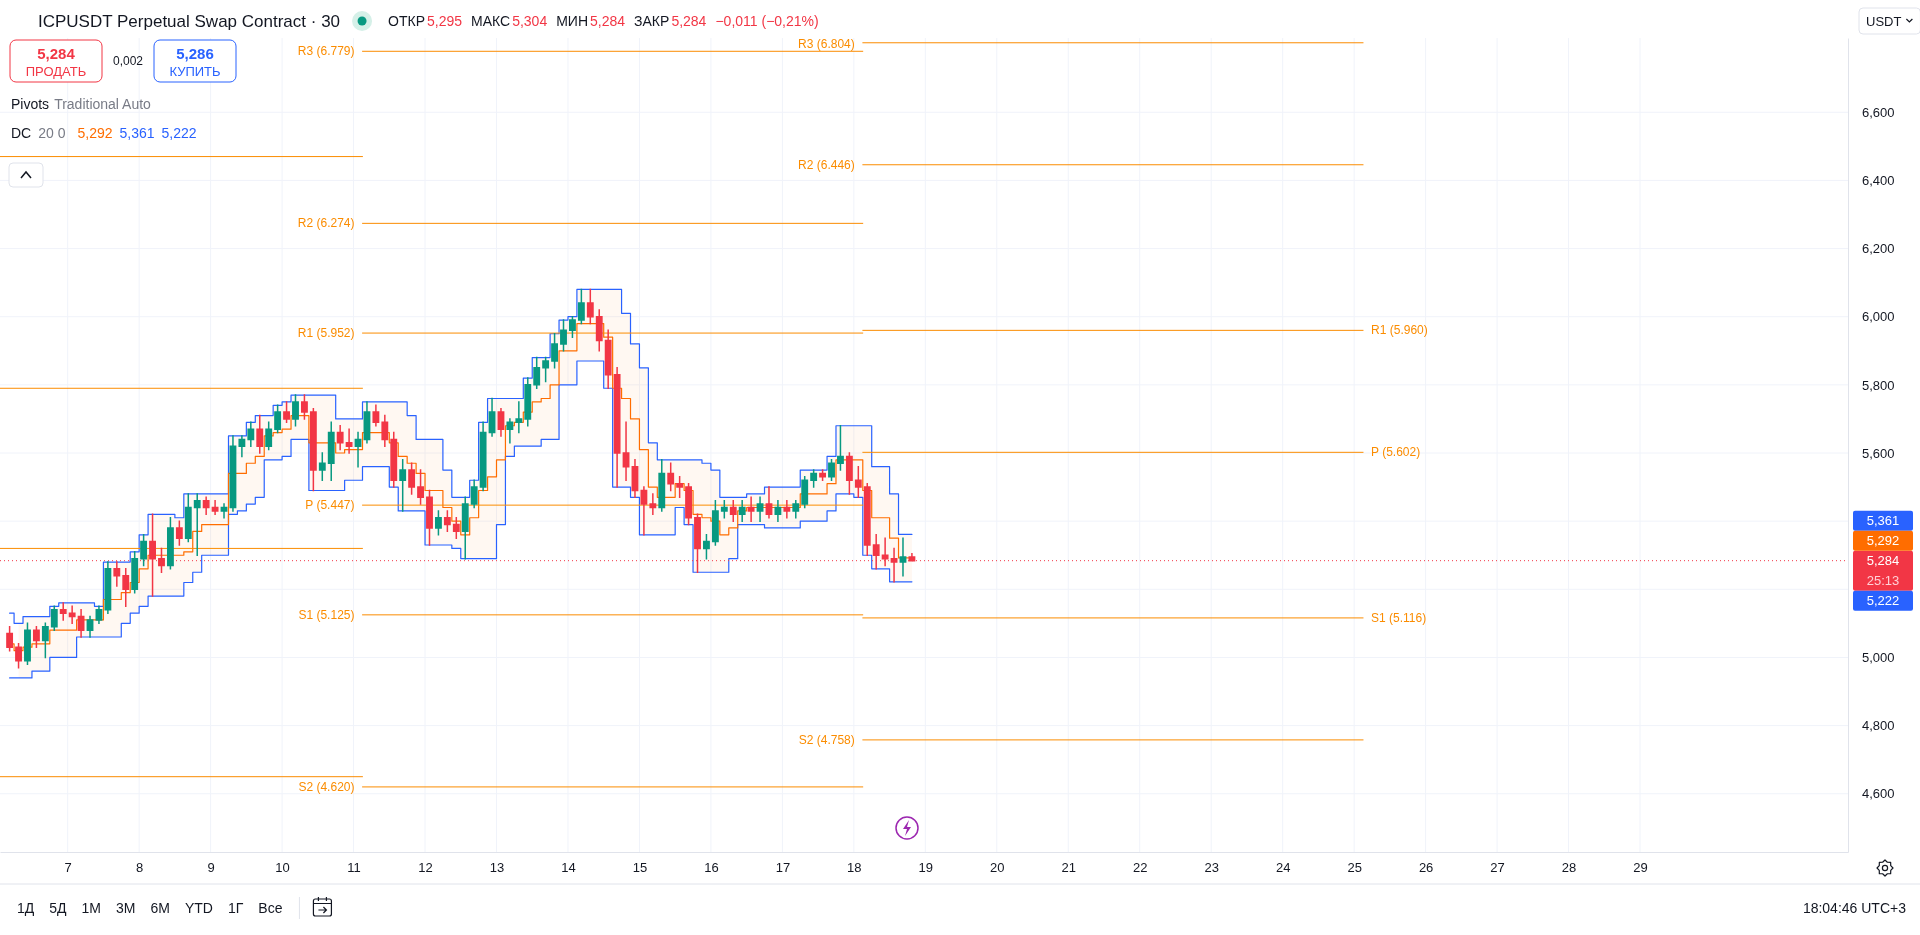 This screenshot has height=935, width=1920. What do you see at coordinates (652, 21) in the screenshot?
I see `text: ЗАКР` at bounding box center [652, 21].